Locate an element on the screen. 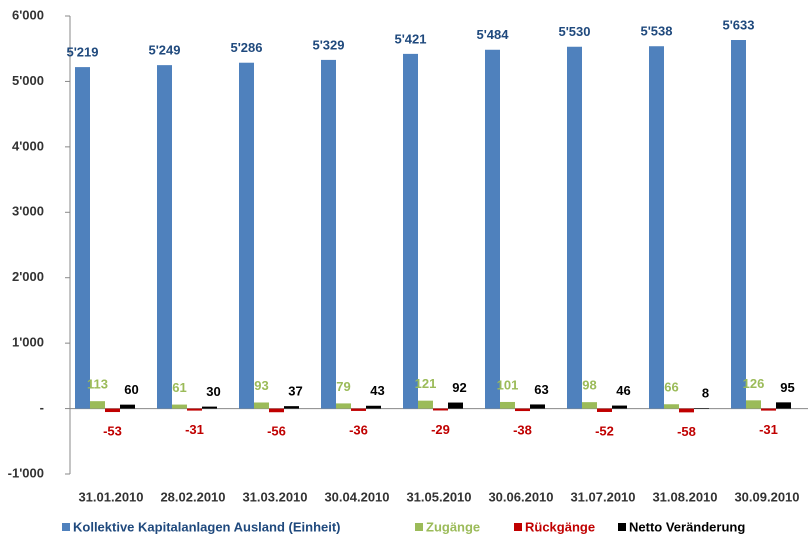 The width and height of the screenshot is (810, 538). data-label: 5'219 is located at coordinates (82, 52).